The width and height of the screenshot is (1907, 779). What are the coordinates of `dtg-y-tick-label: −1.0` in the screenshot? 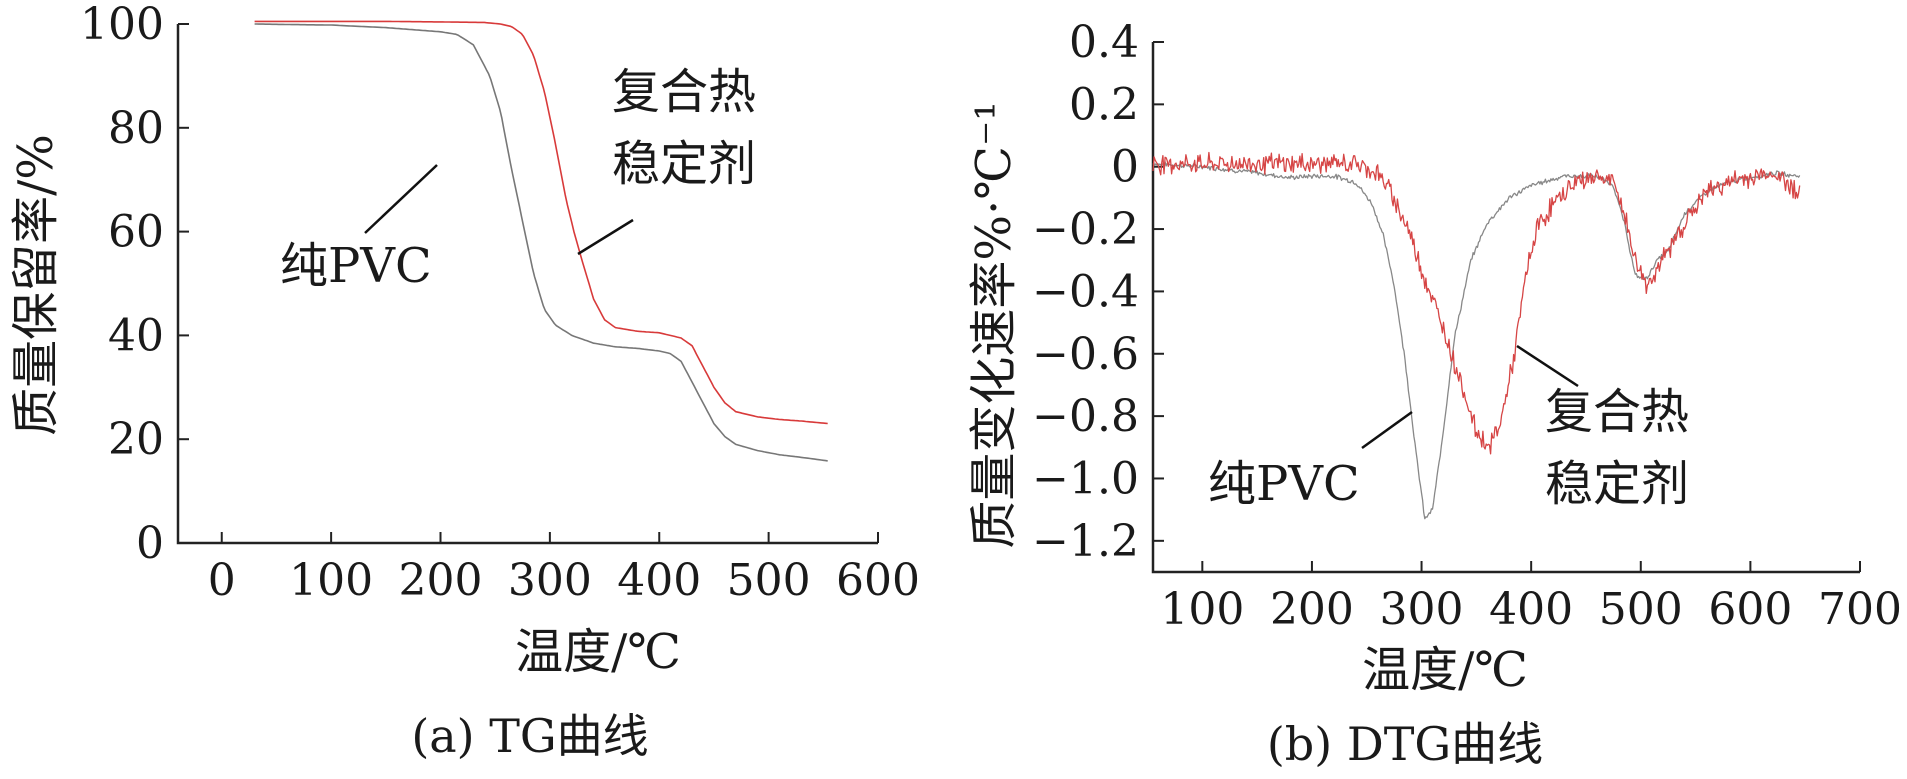 It's located at (1085, 478).